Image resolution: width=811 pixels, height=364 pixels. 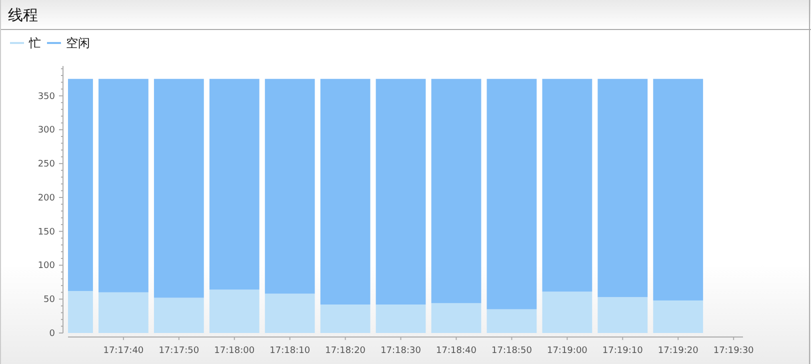 I want to click on y-tick-label: 50, so click(x=50, y=300).